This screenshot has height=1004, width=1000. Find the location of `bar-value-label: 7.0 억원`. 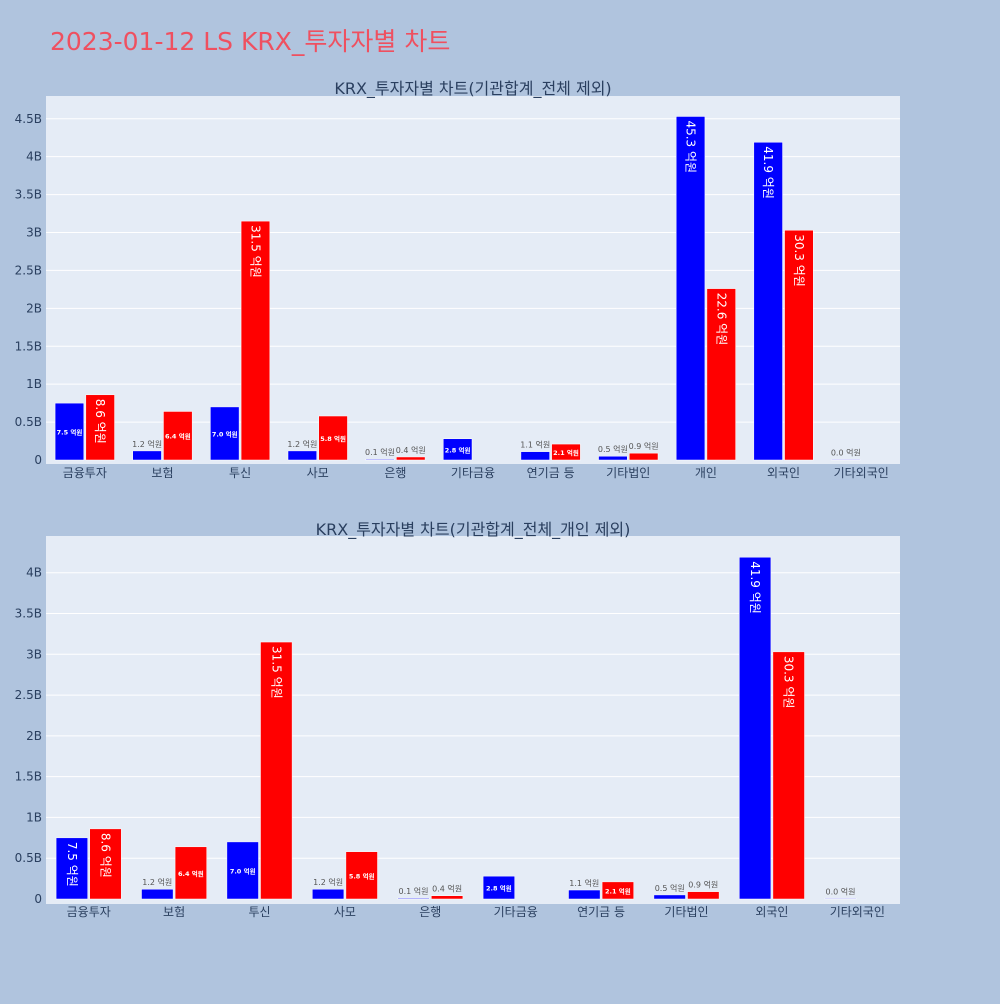

bar-value-label: 7.0 억원 is located at coordinates (225, 433).